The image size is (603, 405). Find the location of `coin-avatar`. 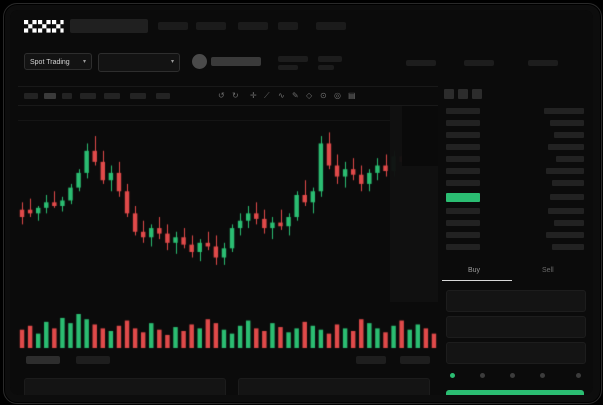

coin-avatar is located at coordinates (199, 61).